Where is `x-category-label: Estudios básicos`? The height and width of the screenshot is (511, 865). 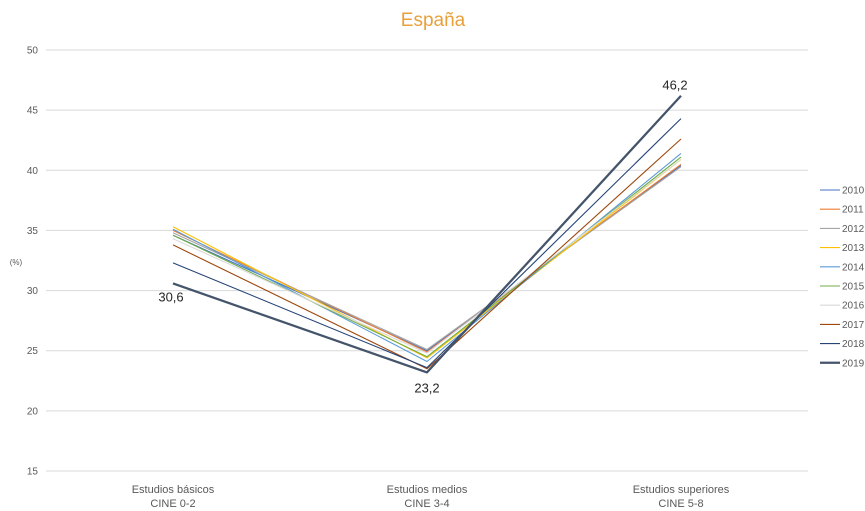 x-category-label: Estudios básicos is located at coordinates (173, 490).